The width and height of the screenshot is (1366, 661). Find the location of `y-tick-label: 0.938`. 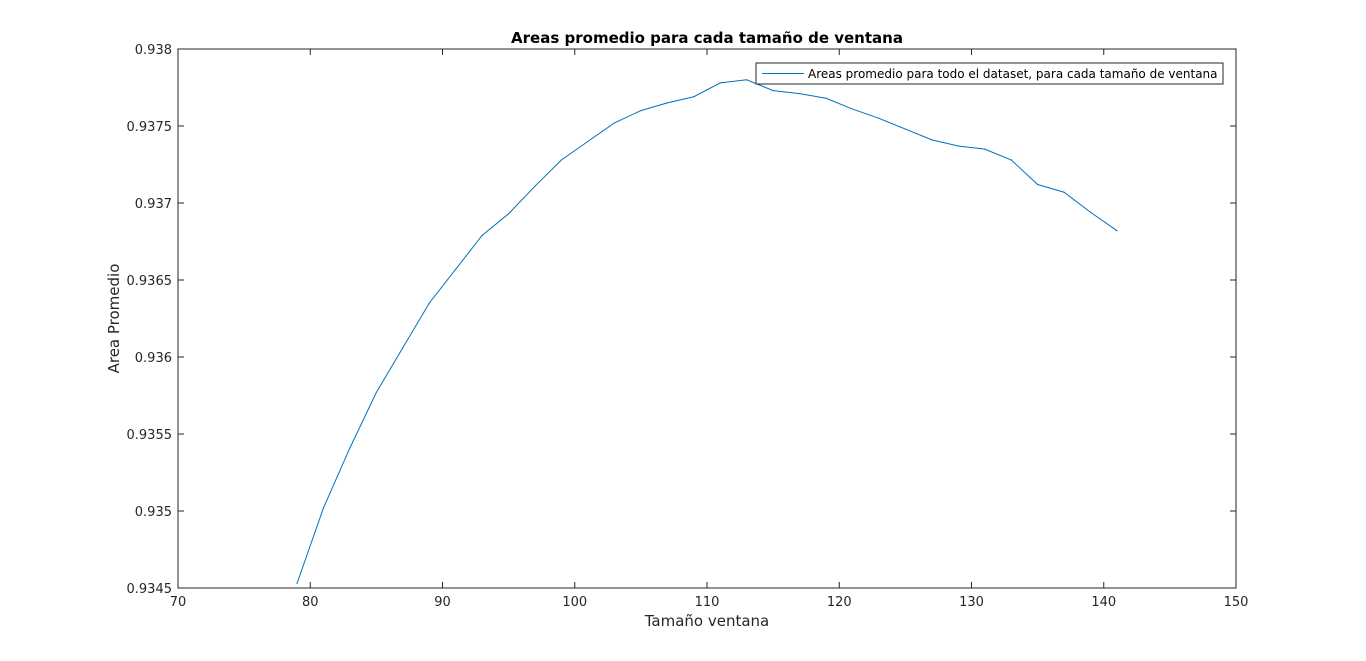

y-tick-label: 0.938 is located at coordinates (153, 50).